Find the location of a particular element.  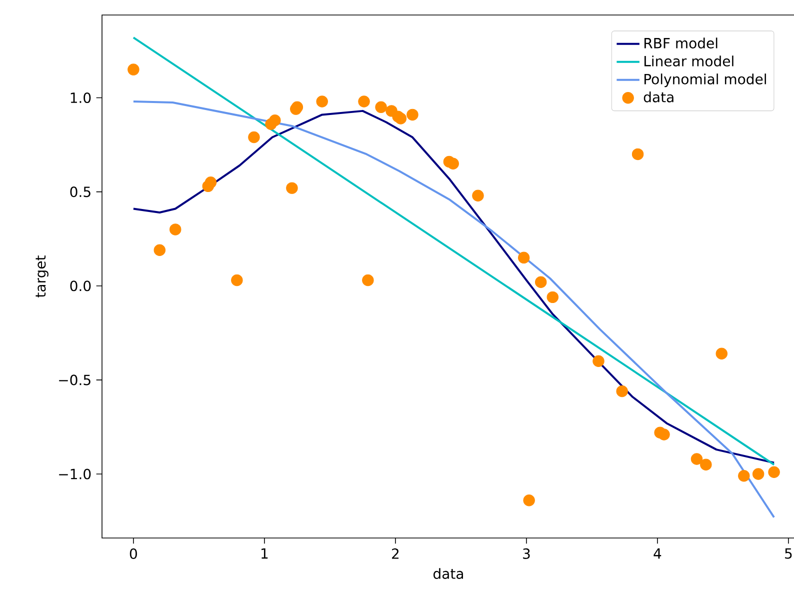

y-tick-label: 0.0 is located at coordinates (80, 286).